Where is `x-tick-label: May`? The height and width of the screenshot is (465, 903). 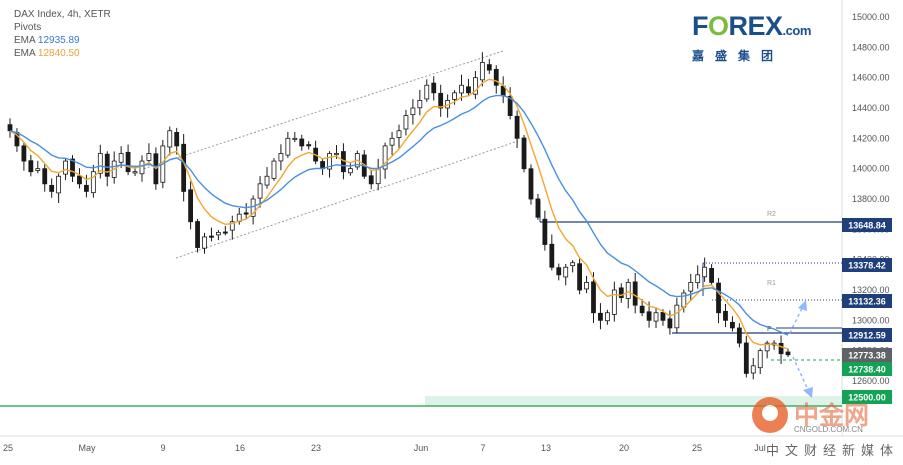 x-tick-label: May is located at coordinates (87, 448).